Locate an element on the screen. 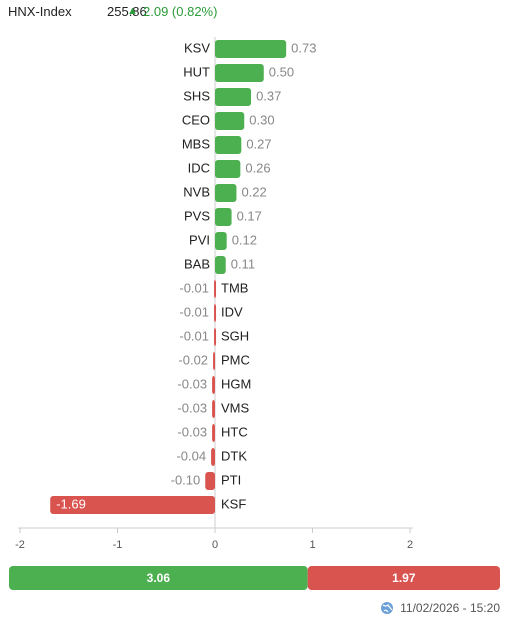 The image size is (506, 621). value-label: 0.11 is located at coordinates (243, 263).